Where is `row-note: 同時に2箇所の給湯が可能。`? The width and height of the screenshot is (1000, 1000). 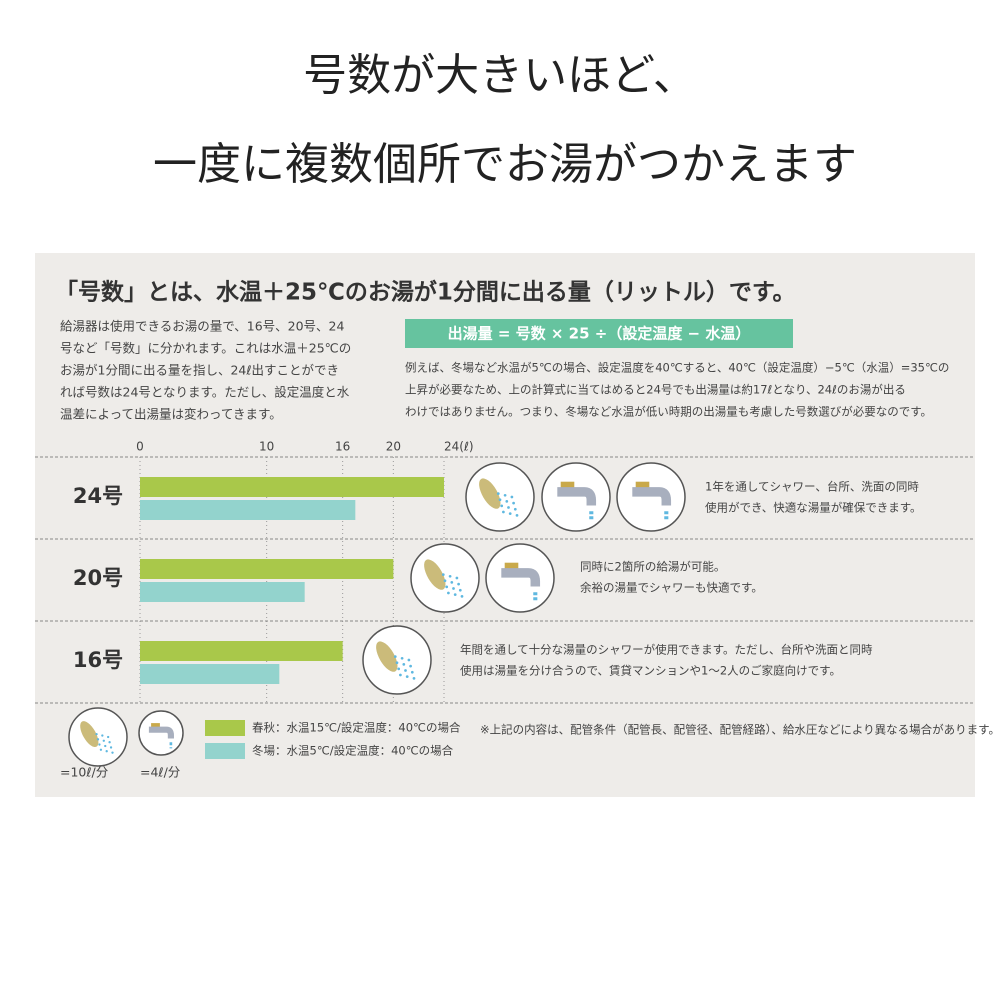
row-note: 同時に2箇所の給湯が可能。 is located at coordinates (652, 567).